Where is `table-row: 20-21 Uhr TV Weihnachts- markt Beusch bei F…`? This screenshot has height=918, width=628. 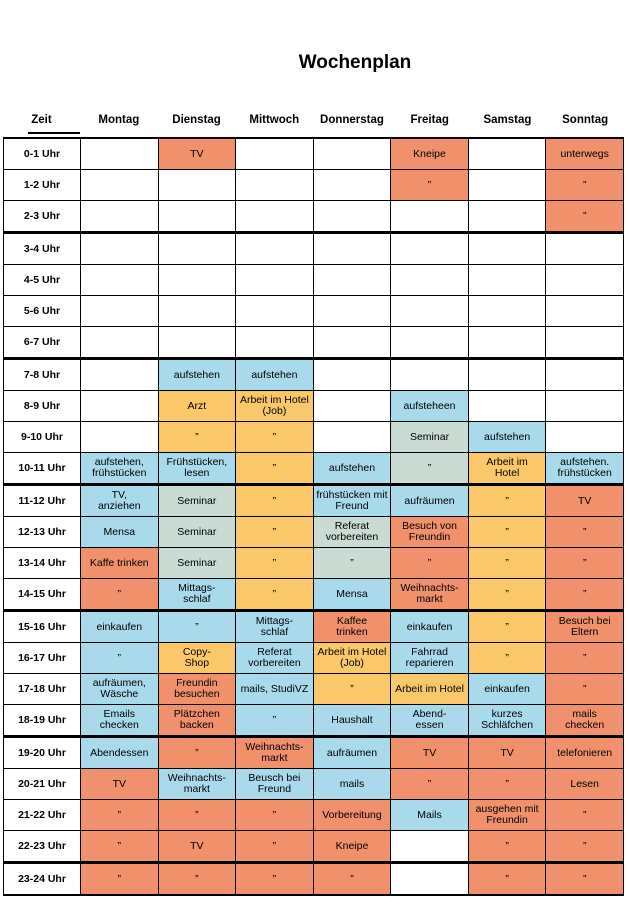
table-row: 20-21 Uhr TV Weihnachts- markt Beusch bei F… is located at coordinates (313, 784).